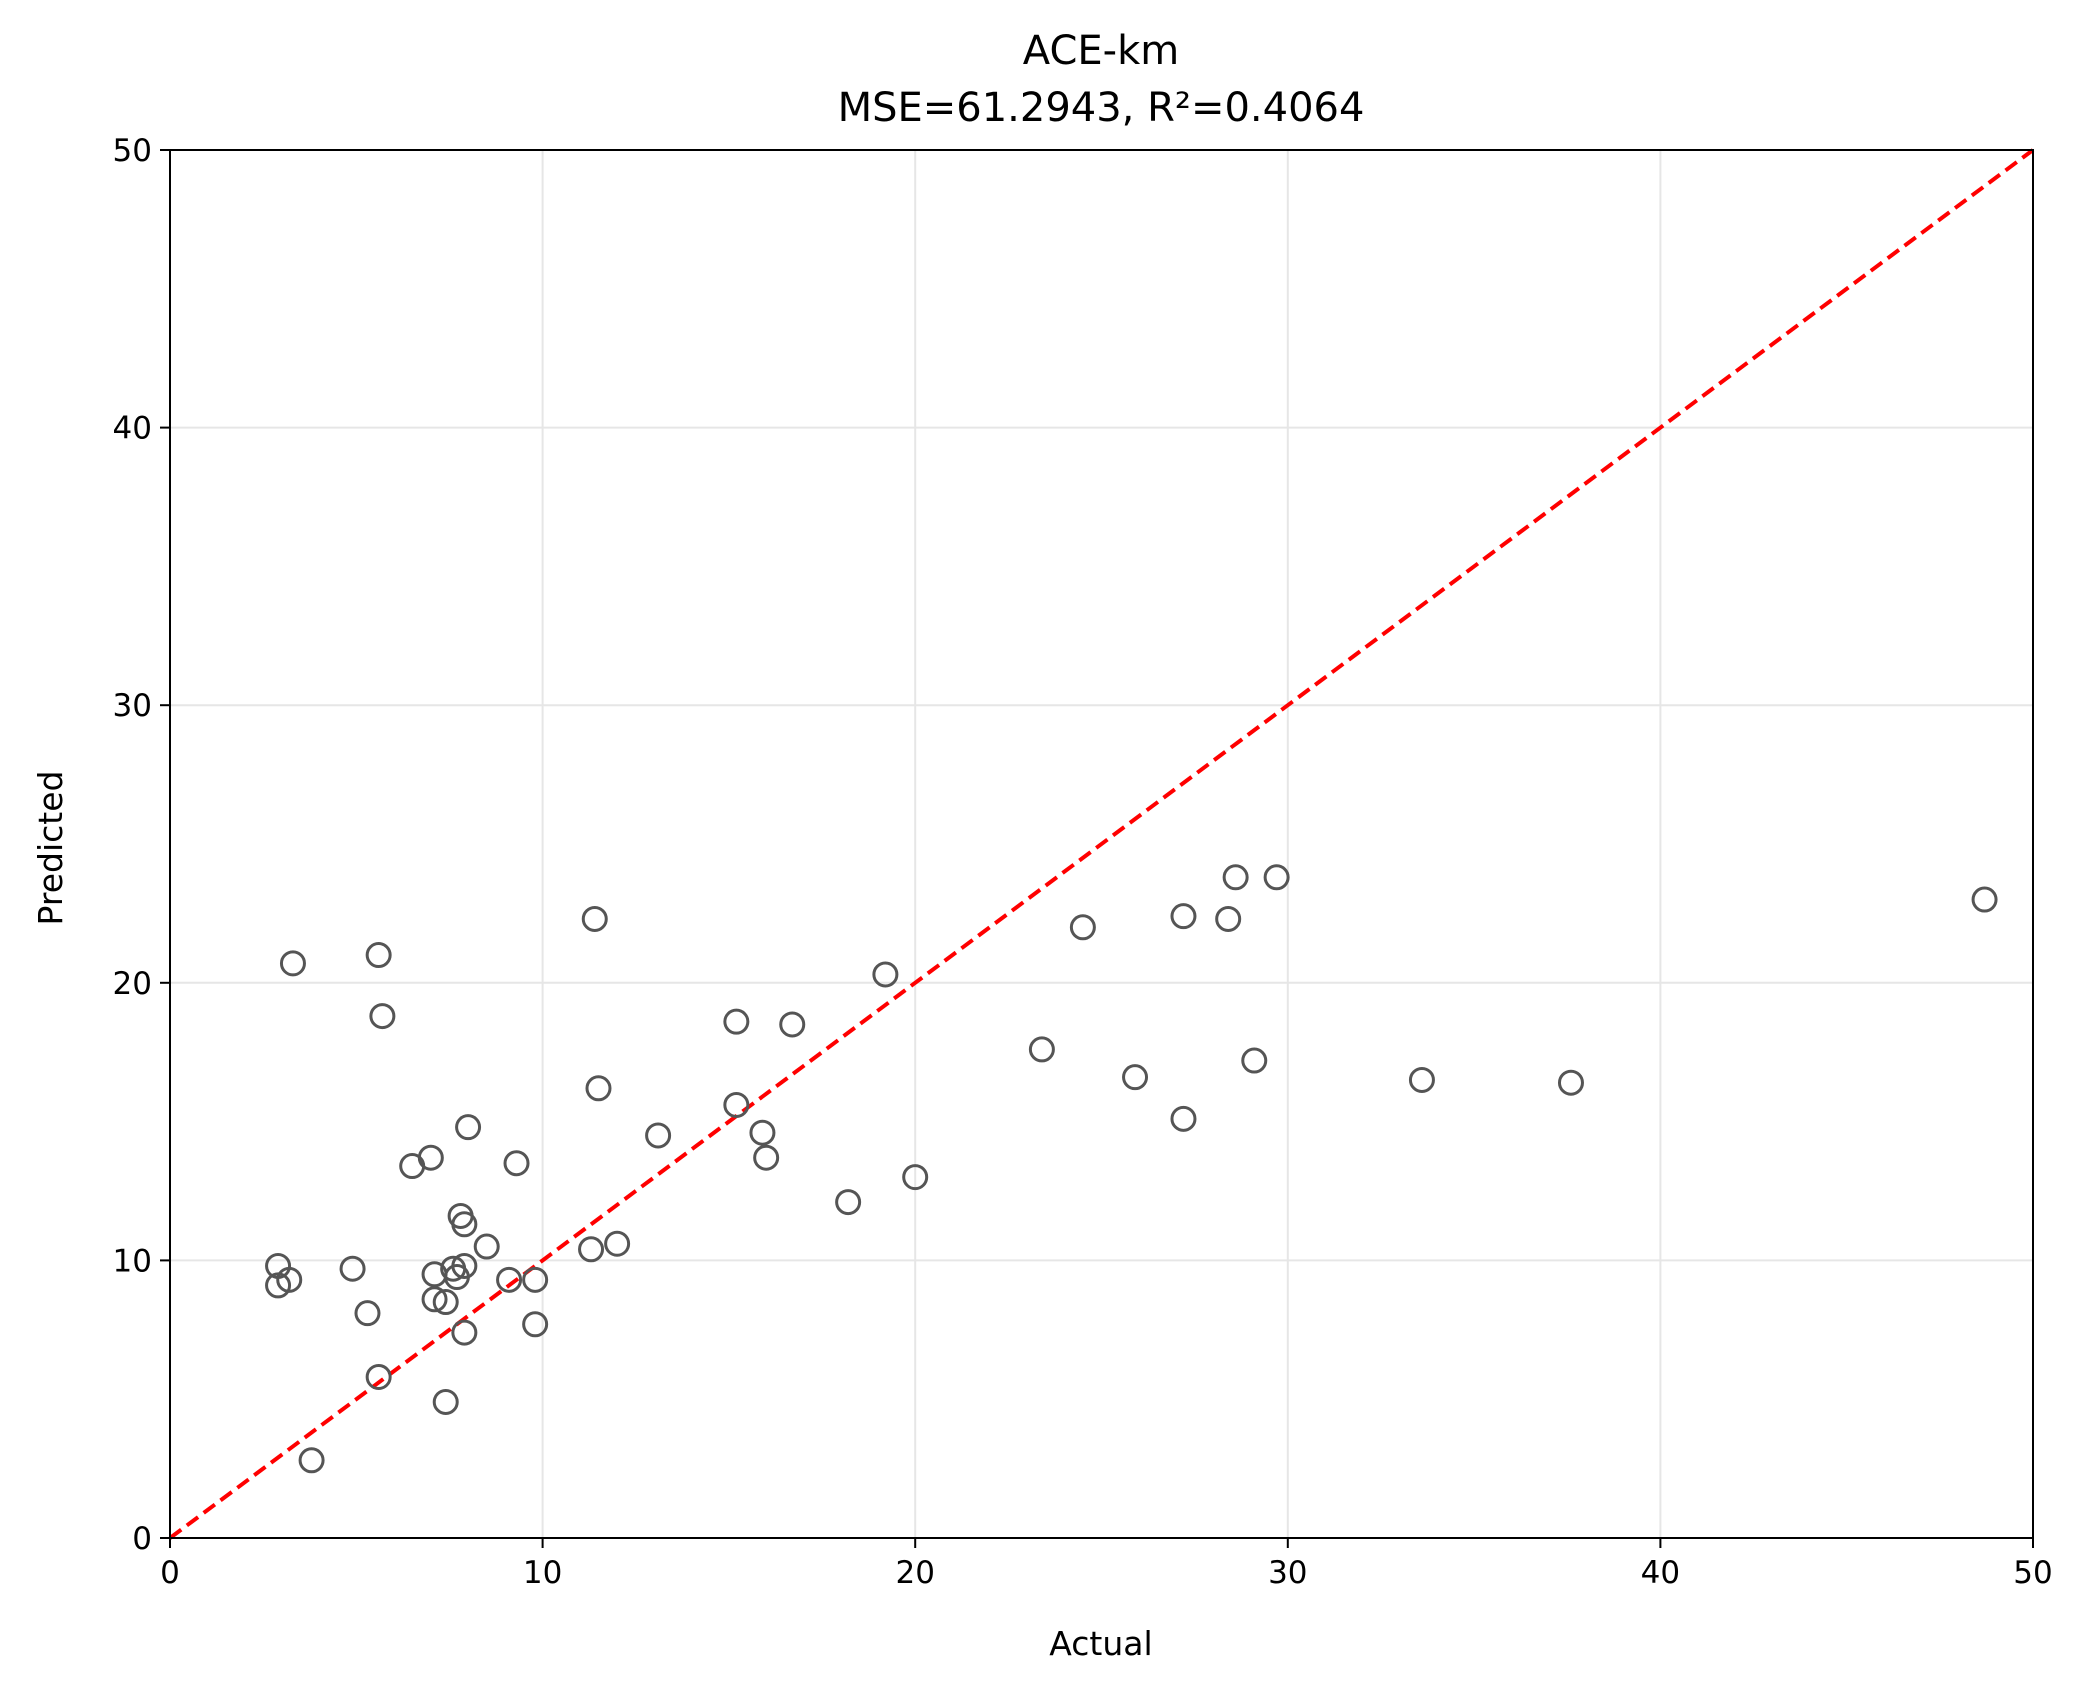  I want to click on x-tick-label: 0, so click(170, 1573).